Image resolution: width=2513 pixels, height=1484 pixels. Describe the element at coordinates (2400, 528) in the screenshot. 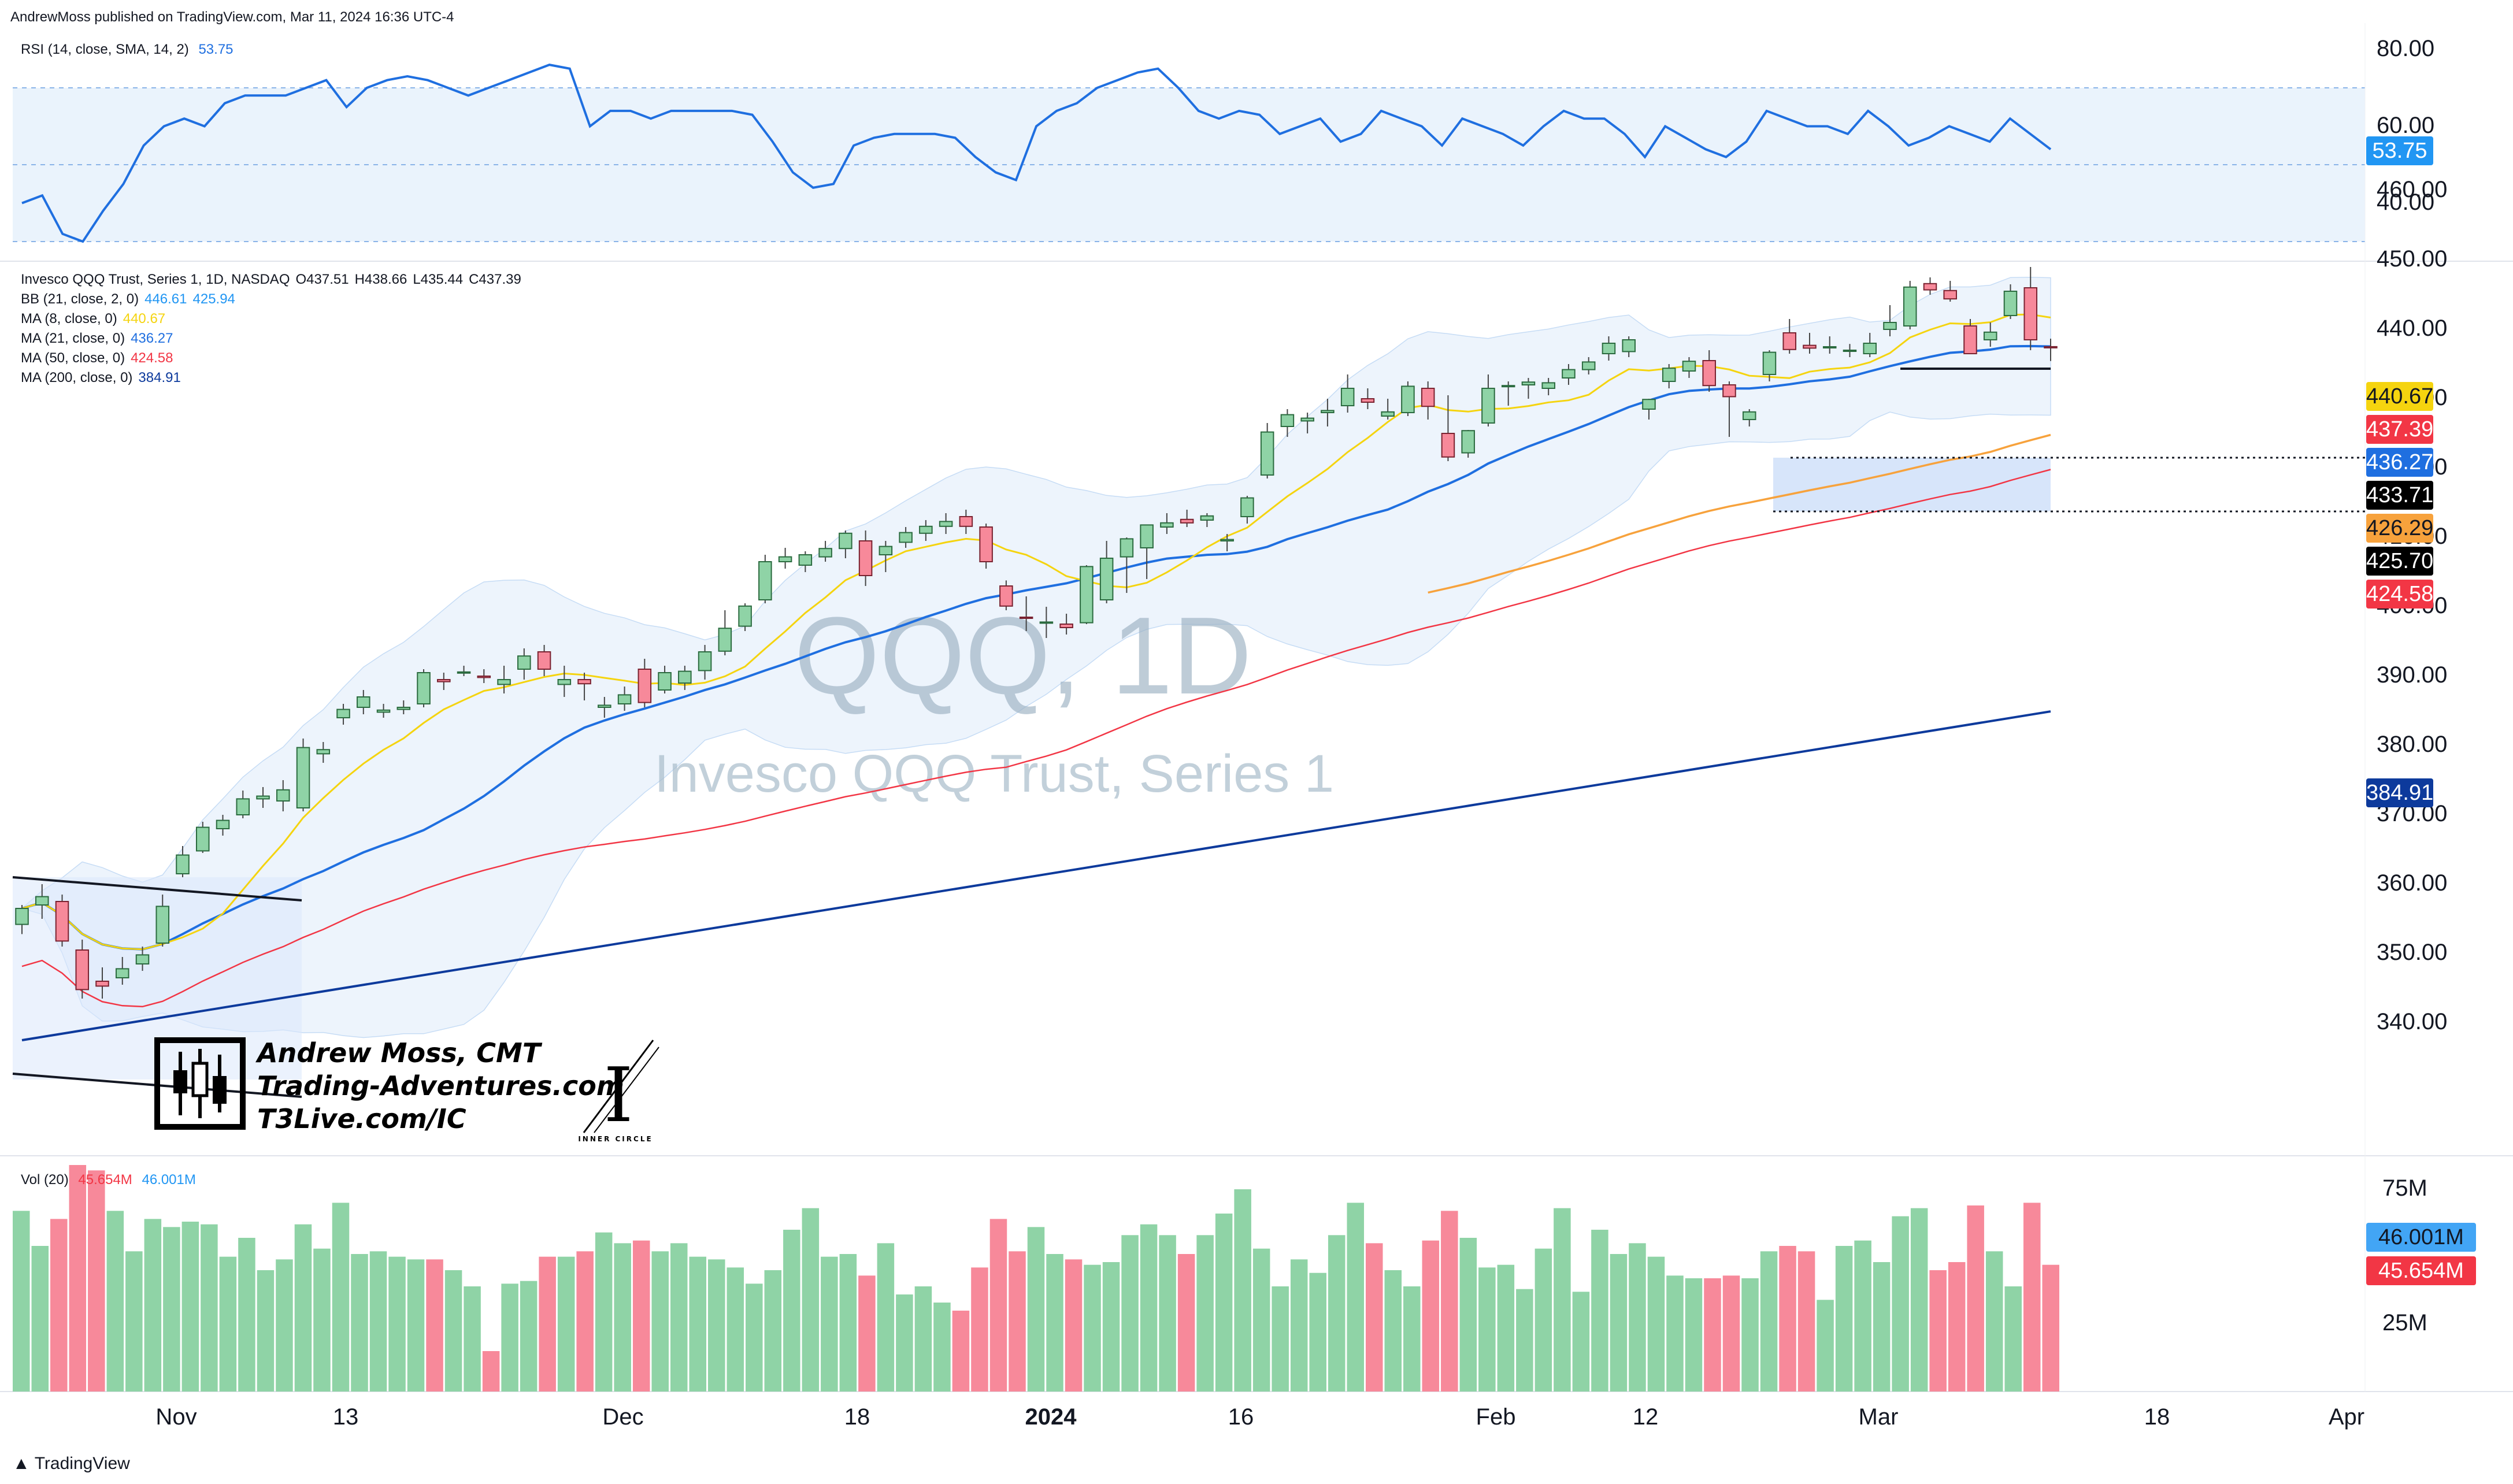

I see `price-label: 426.29` at that location.